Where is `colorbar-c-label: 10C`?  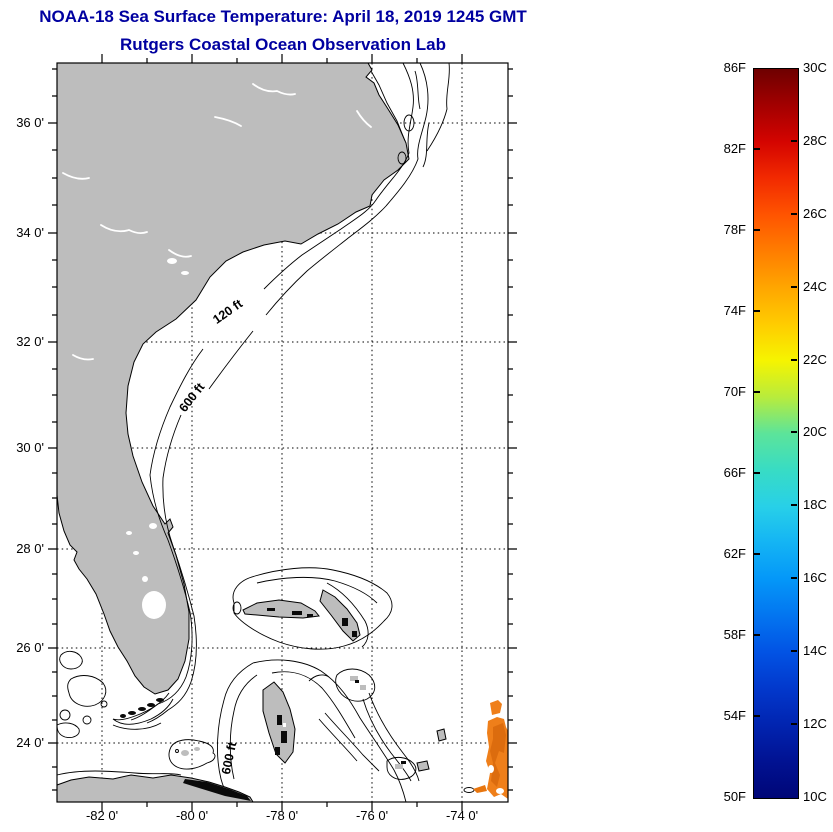
colorbar-c-label: 10C is located at coordinates (815, 796).